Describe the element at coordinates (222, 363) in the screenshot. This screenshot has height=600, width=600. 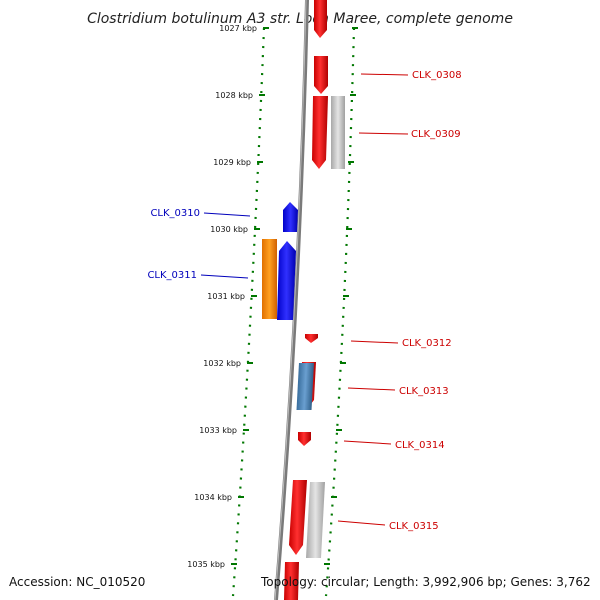
I see `ruler-label: 1032 kbp` at that location.